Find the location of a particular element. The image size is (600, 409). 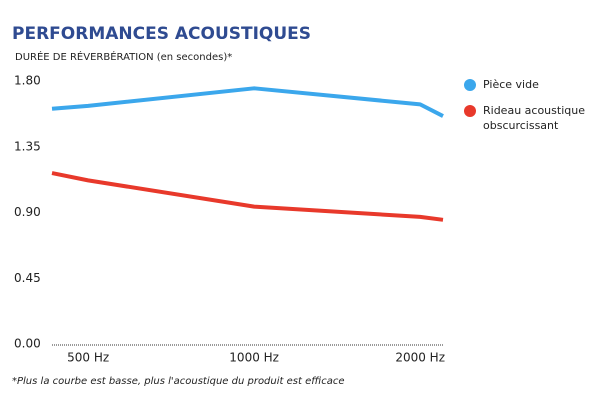

legend-label-line: obscurcissant is located at coordinates (521, 125).